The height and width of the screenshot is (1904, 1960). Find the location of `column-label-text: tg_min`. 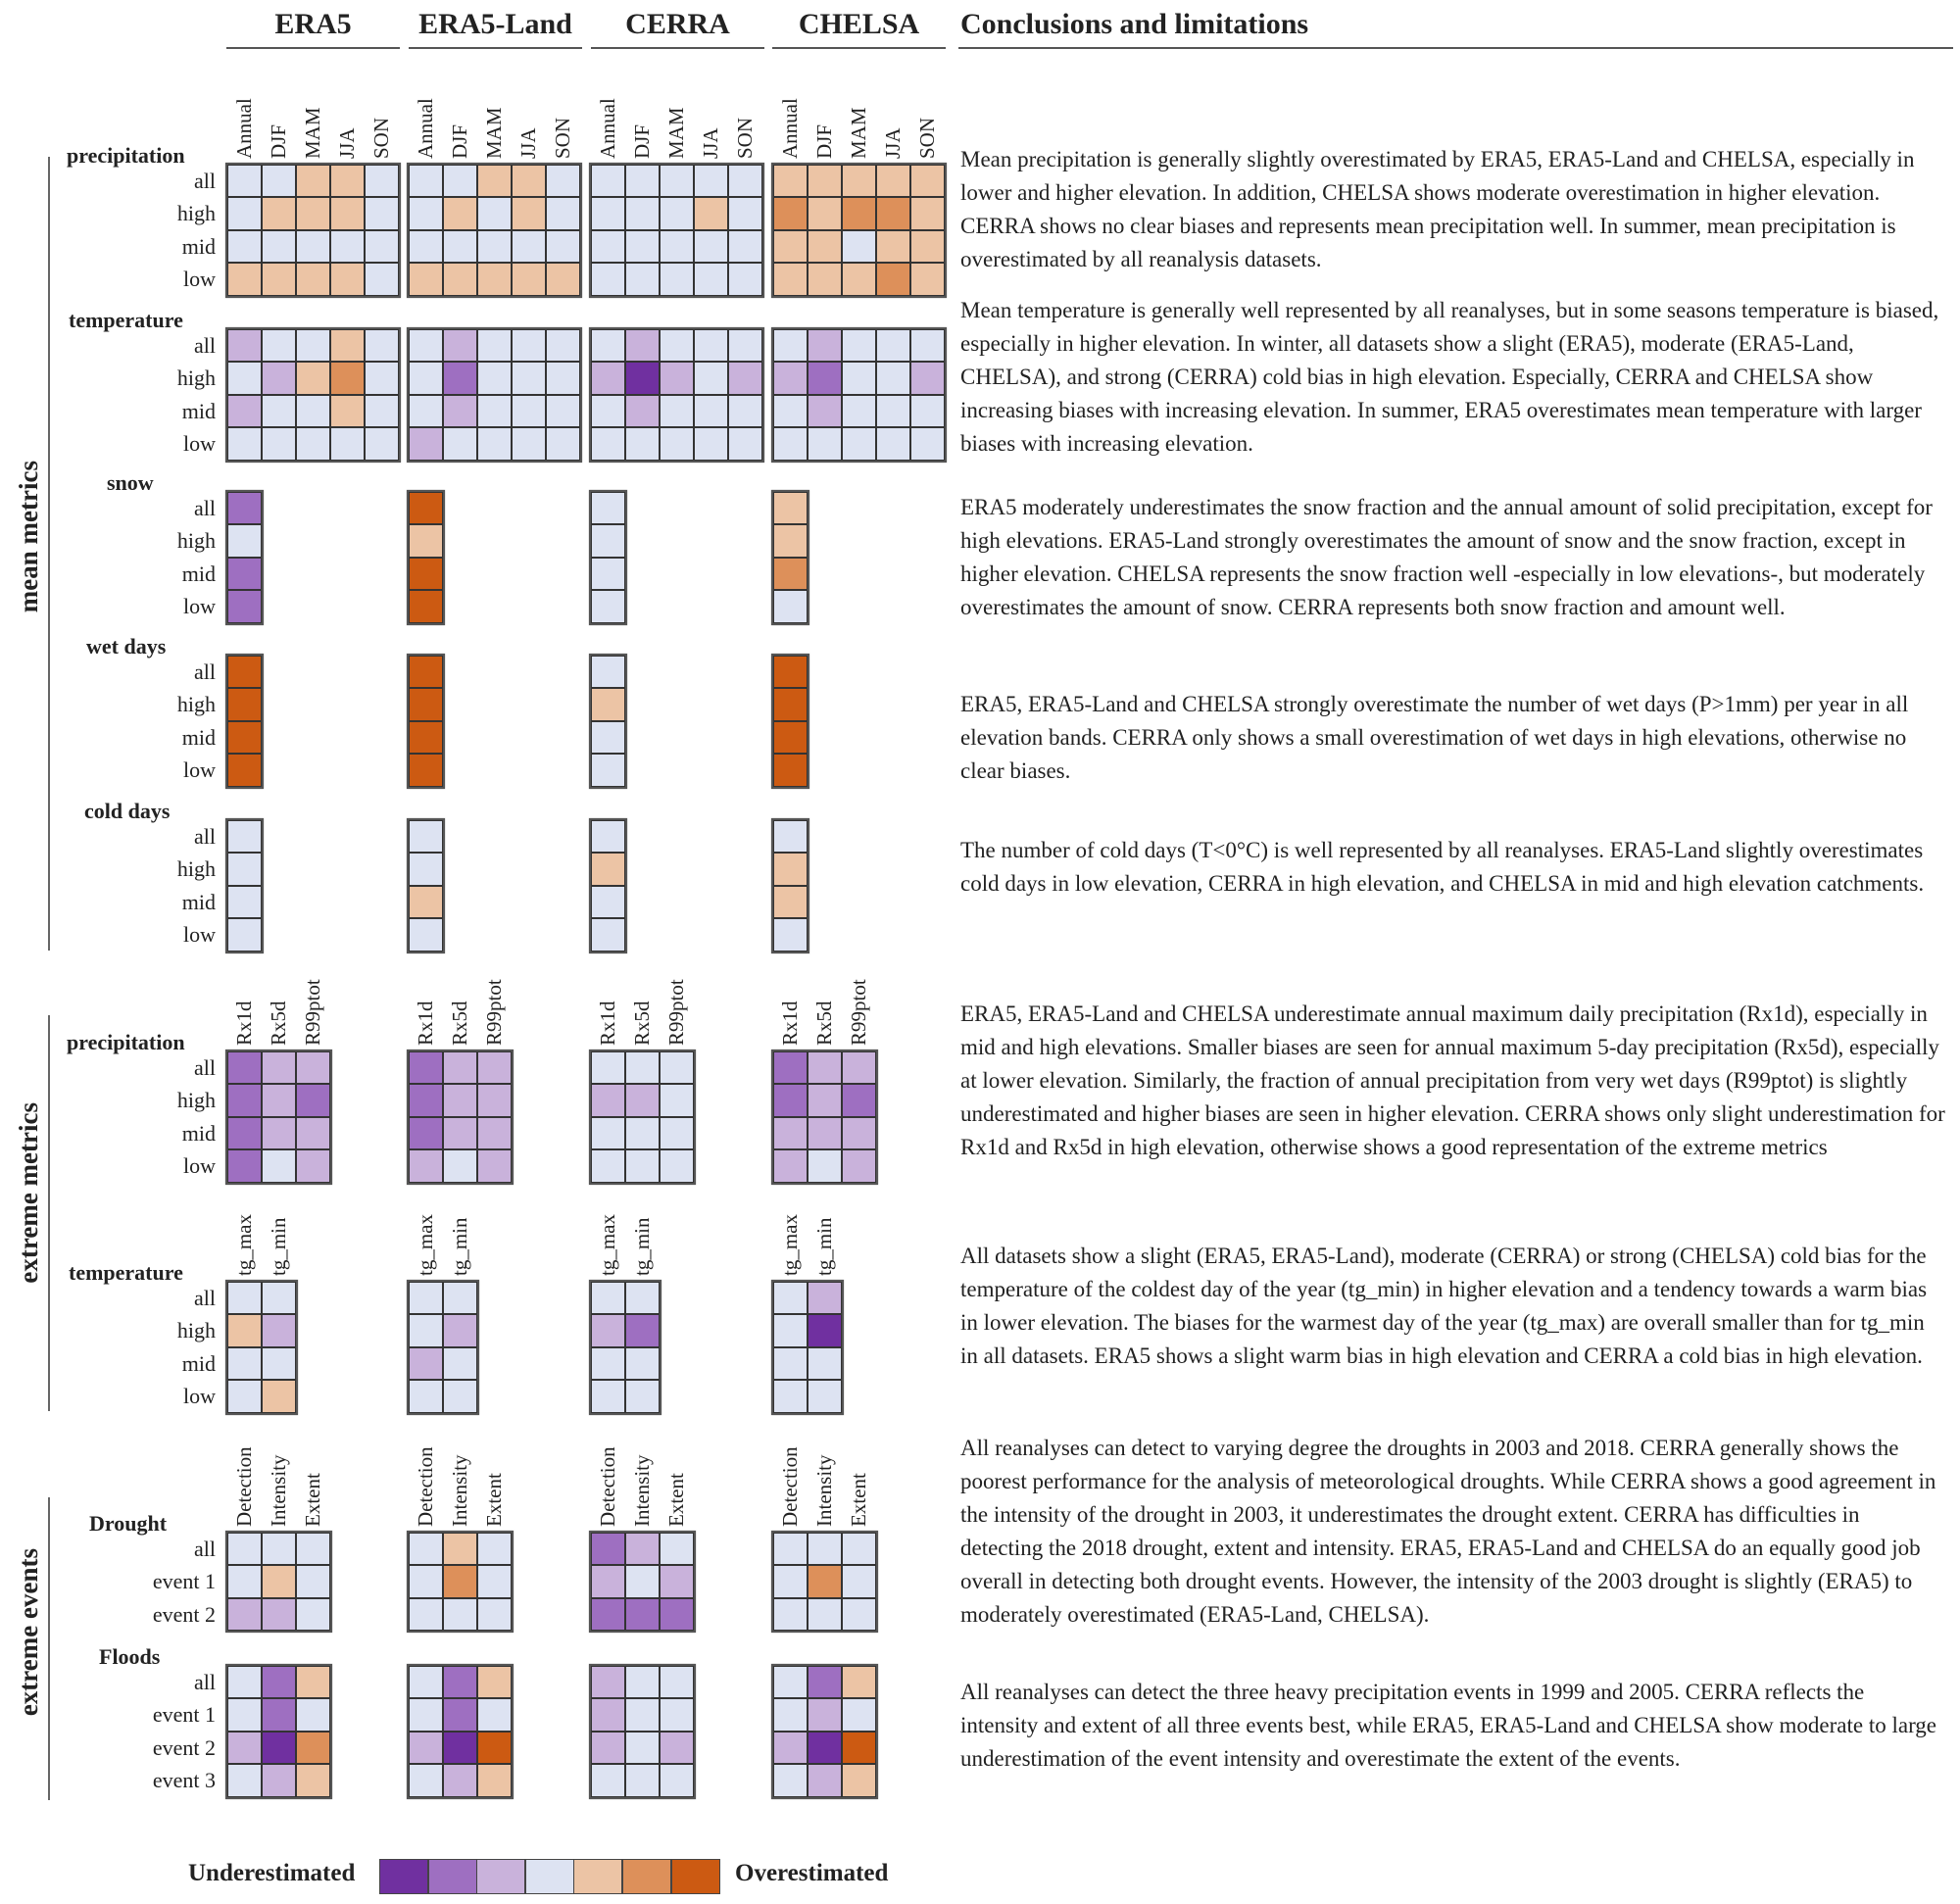

column-label-text: tg_min is located at coordinates (459, 1246).